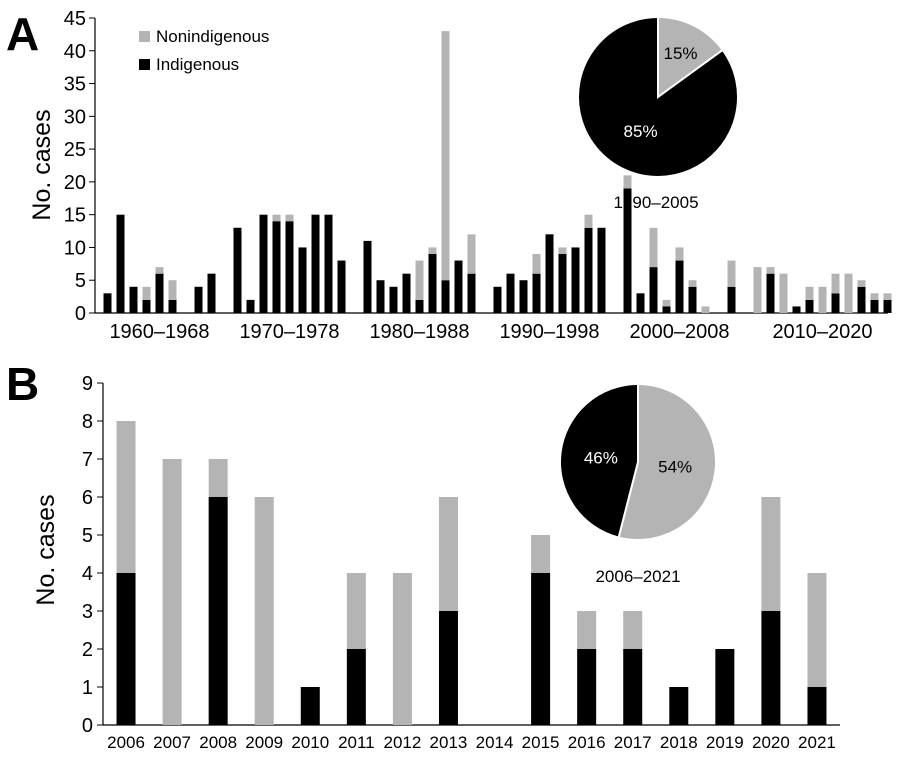 The image size is (900, 762). Describe the element at coordinates (46, 549) in the screenshot. I see `panel-b-y-axis-title: No. cases` at that location.